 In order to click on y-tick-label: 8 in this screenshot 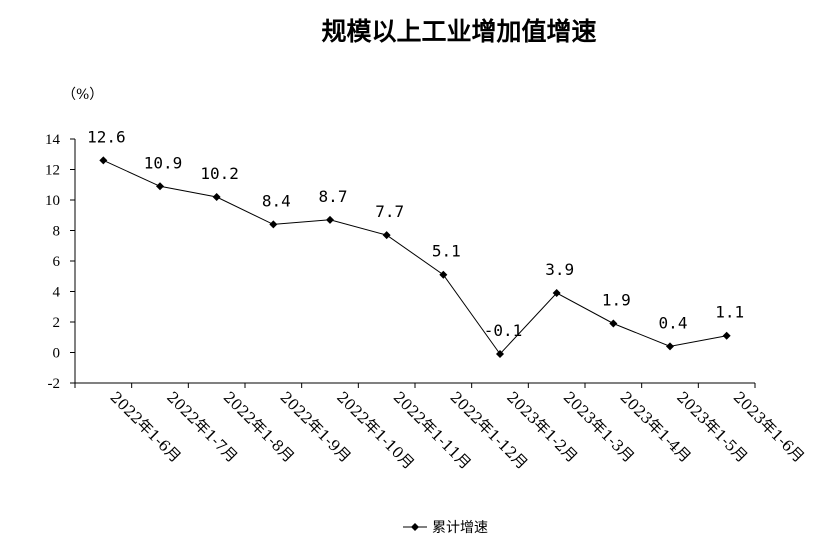, I will do `click(57, 232)`.